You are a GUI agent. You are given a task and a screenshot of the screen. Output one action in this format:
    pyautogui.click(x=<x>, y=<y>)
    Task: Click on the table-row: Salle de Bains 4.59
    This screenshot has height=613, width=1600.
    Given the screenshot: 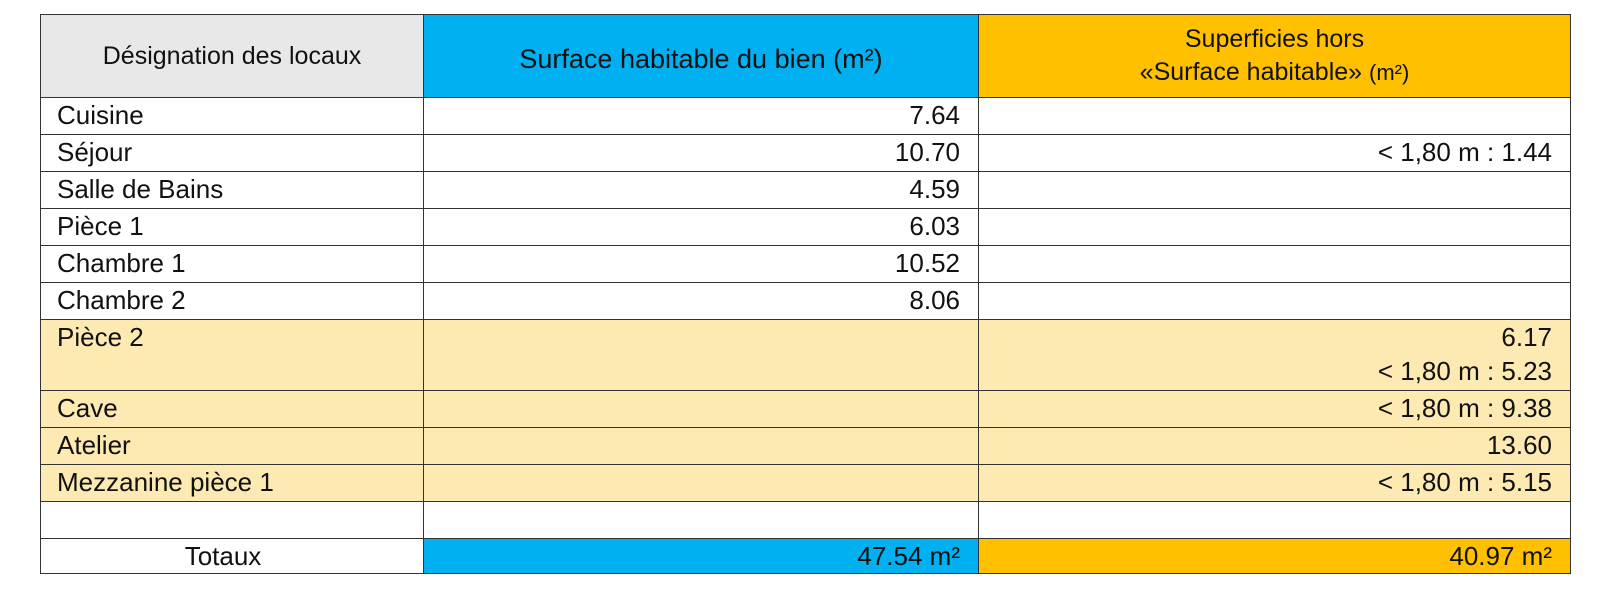 What is the action you would take?
    pyautogui.click(x=805, y=190)
    